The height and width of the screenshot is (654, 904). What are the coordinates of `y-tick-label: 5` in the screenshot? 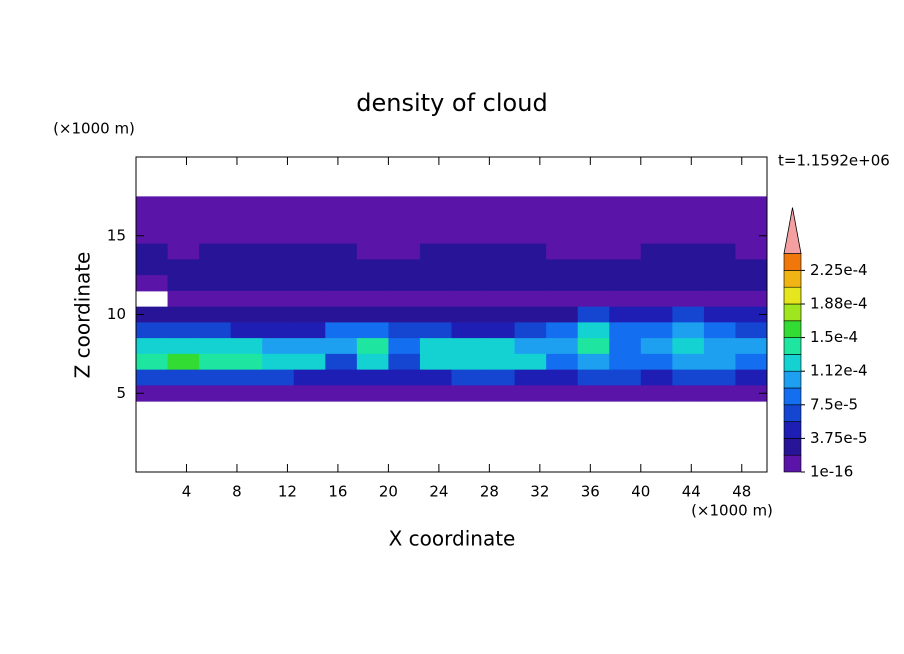 It's located at (121, 393).